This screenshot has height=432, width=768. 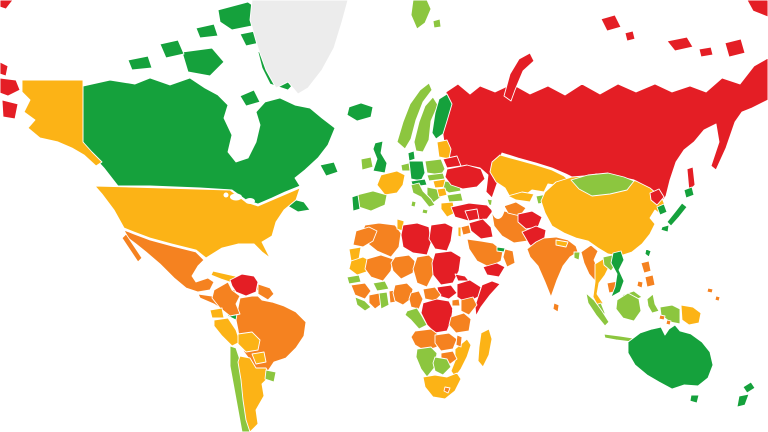 I want to click on country-iraq, so click(x=481, y=229).